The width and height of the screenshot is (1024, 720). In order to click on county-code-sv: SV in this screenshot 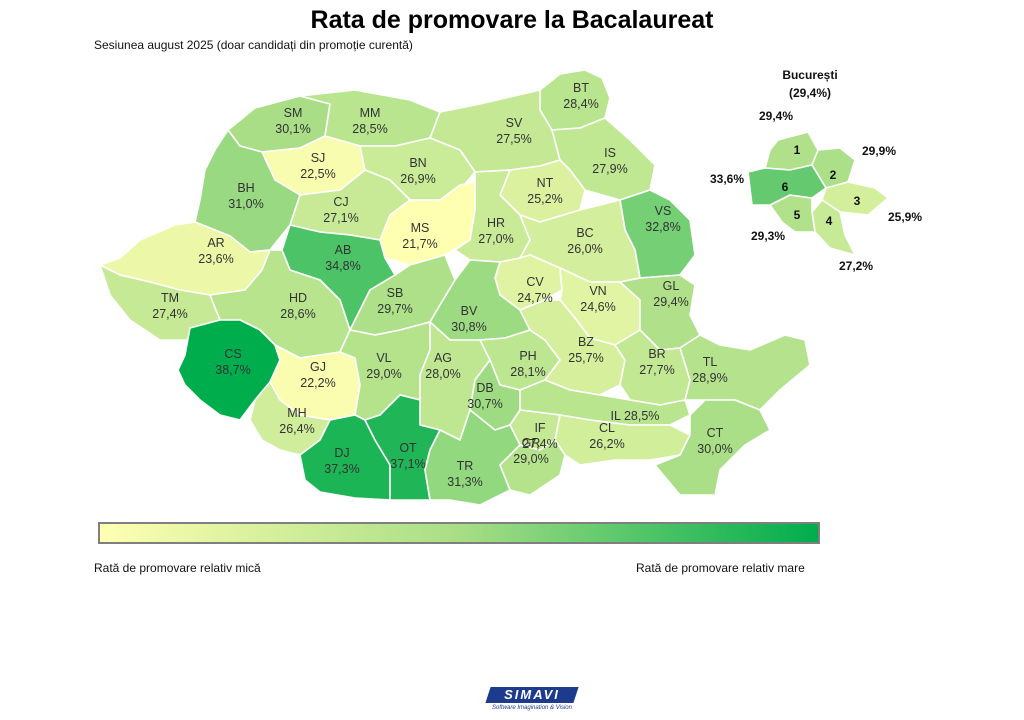, I will do `click(514, 123)`.